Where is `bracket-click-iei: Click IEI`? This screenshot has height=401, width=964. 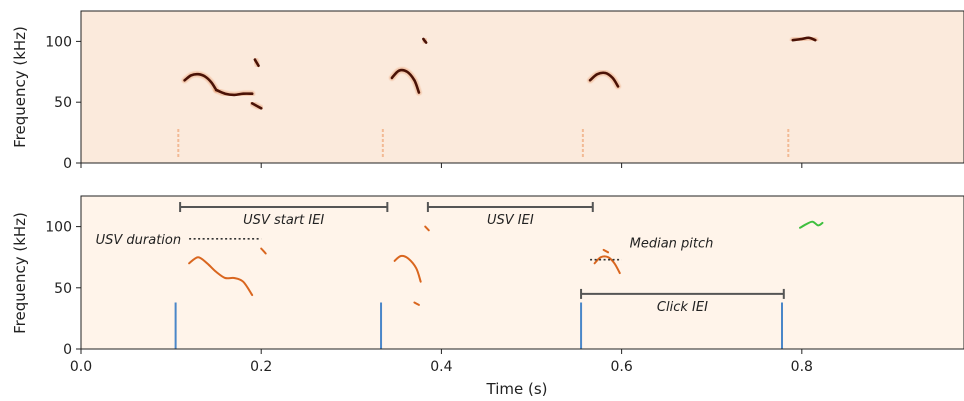 bracket-click-iei: Click IEI is located at coordinates (682, 301).